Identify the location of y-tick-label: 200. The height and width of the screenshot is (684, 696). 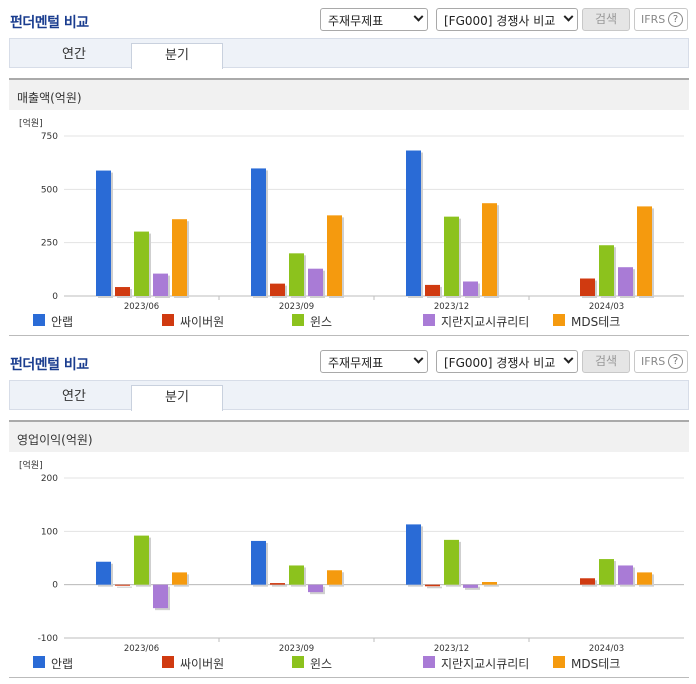
(49, 479).